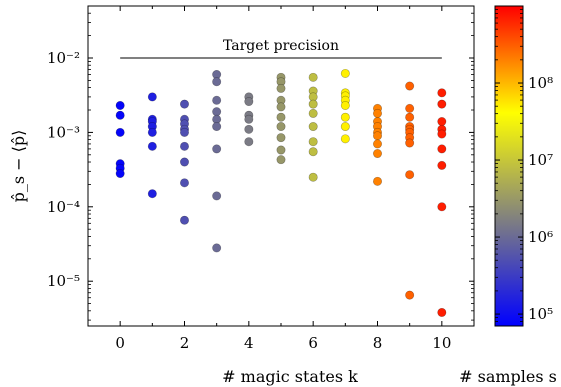 This screenshot has height=387, width=561. What do you see at coordinates (378, 343) in the screenshot?
I see `x-tick-label: 8` at bounding box center [378, 343].